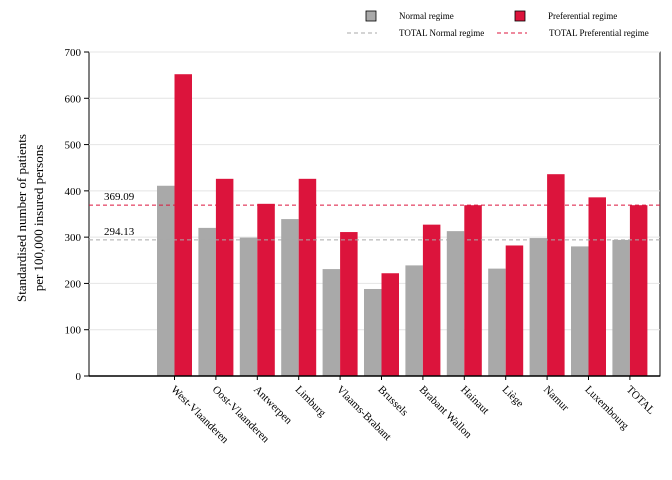  What do you see at coordinates (73, 192) in the screenshot?
I see `y-tick-label-400: 400` at bounding box center [73, 192].